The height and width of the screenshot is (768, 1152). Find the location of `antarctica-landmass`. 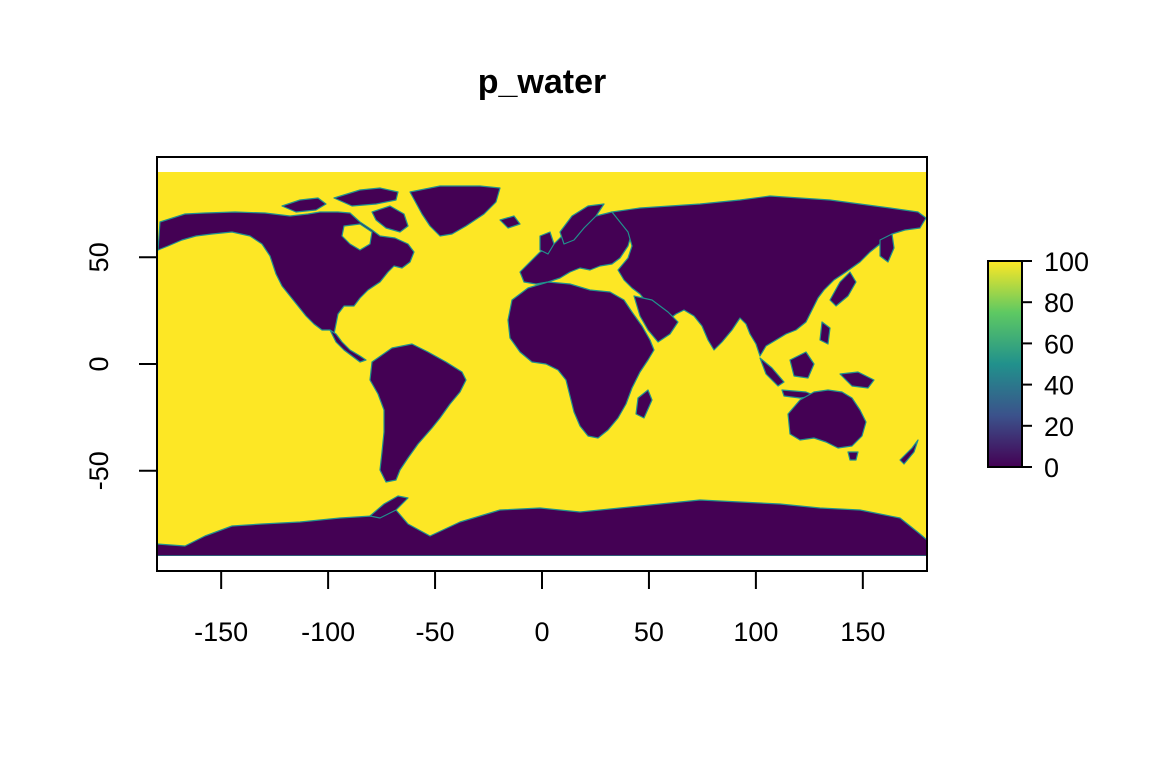

antarctica-landmass is located at coordinates (542, 527).